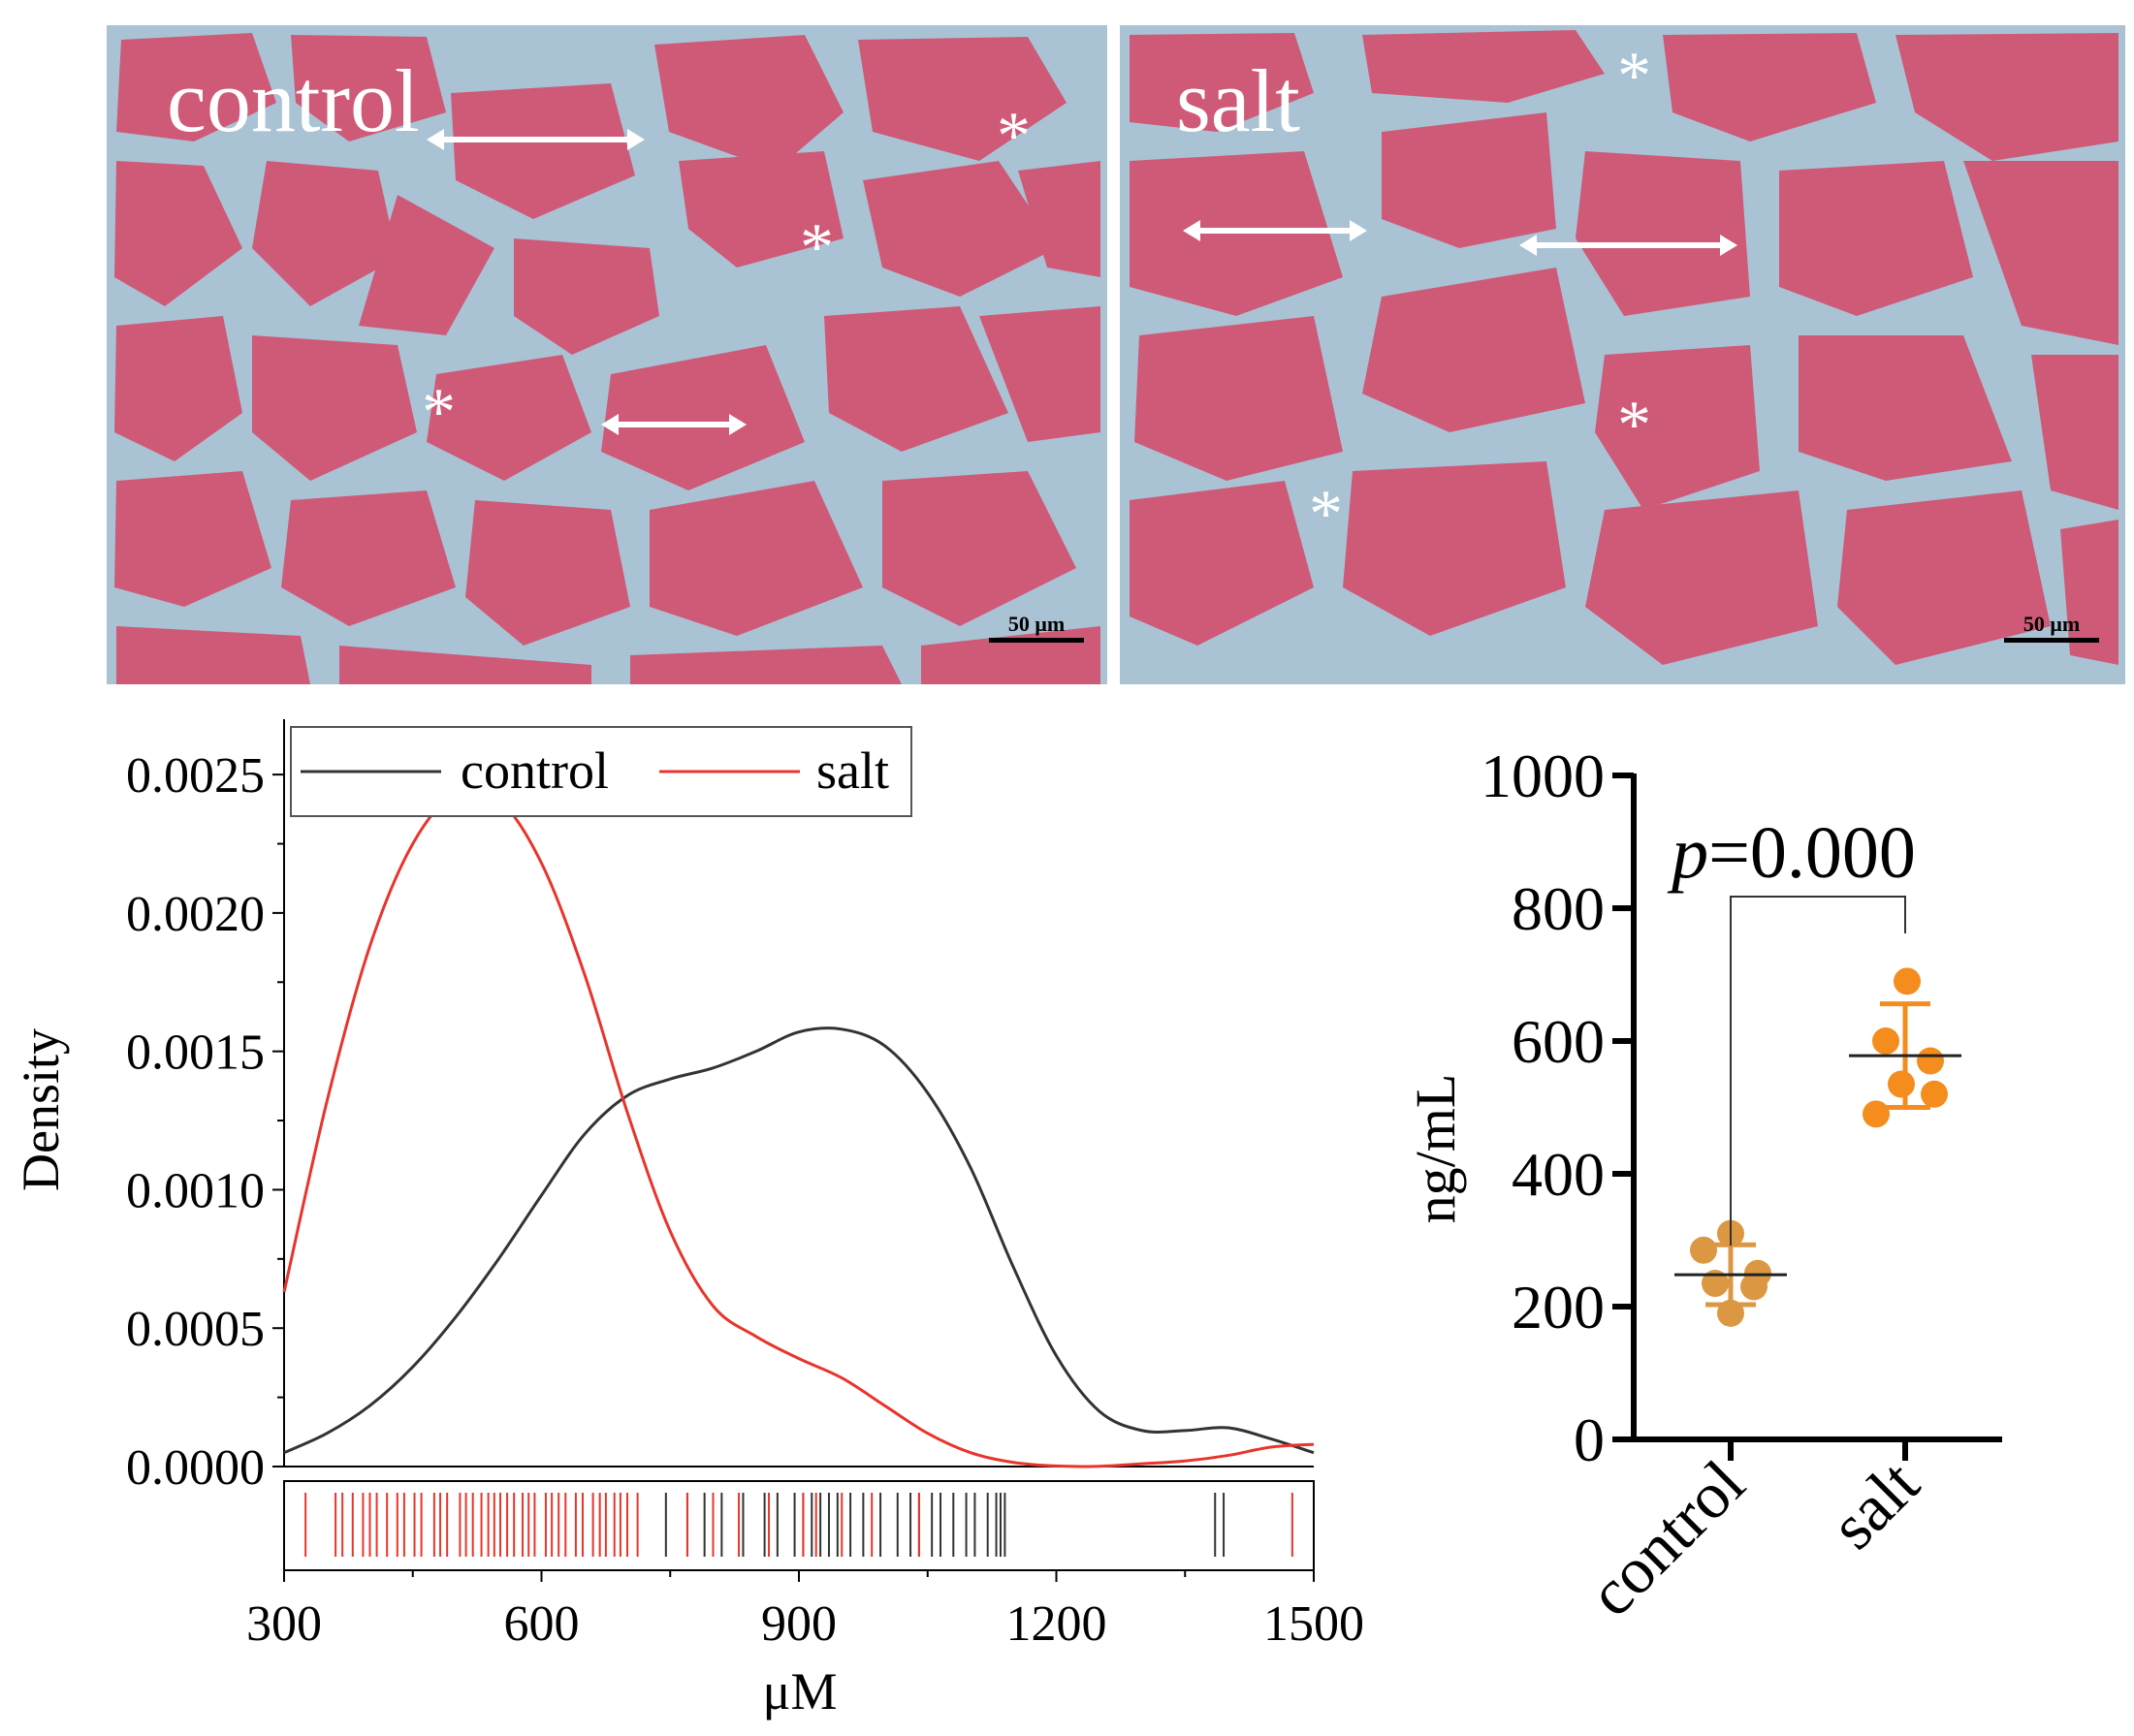  I want to click on control-asterisk-1: *, so click(1014, 136).